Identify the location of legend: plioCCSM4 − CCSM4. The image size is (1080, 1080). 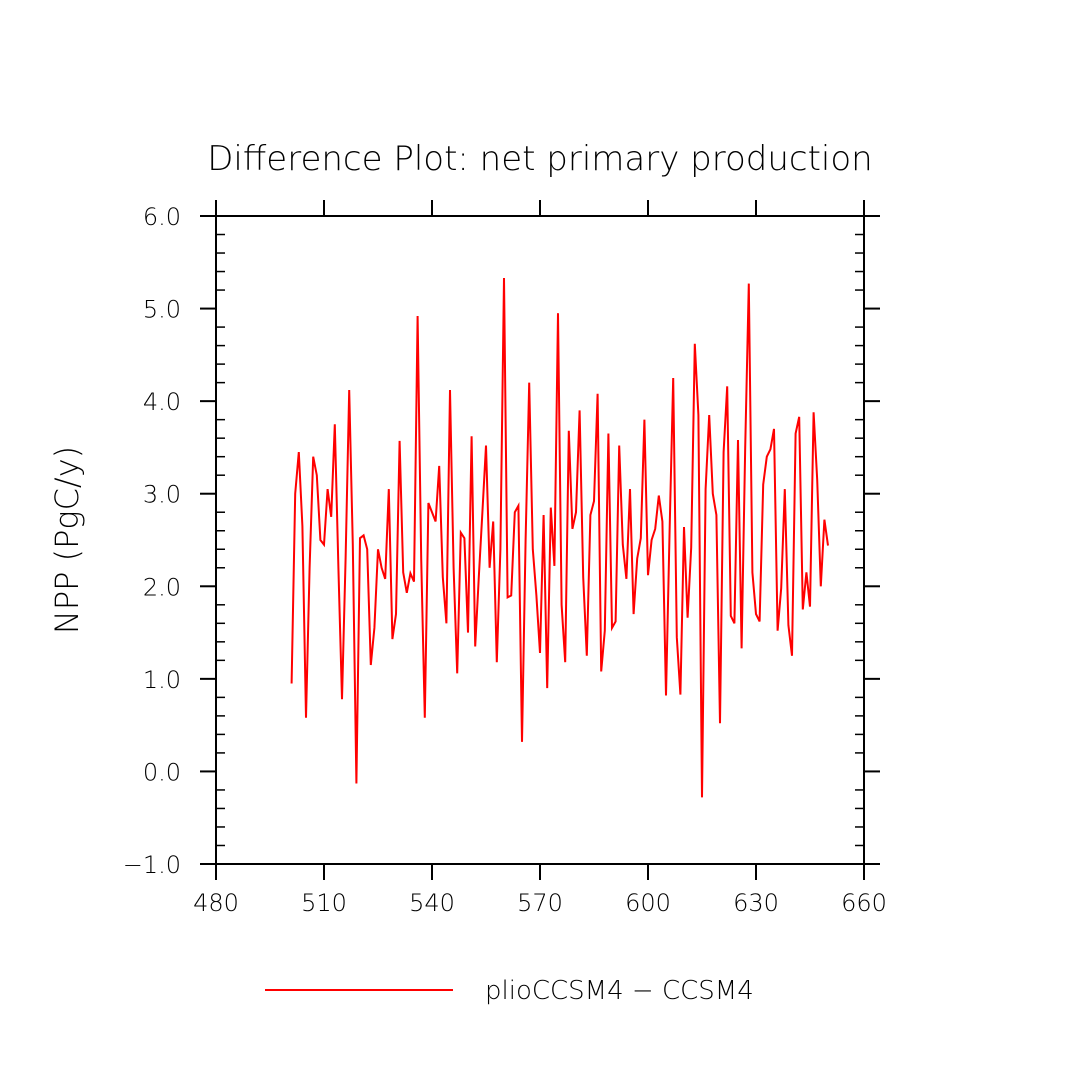
(509, 991).